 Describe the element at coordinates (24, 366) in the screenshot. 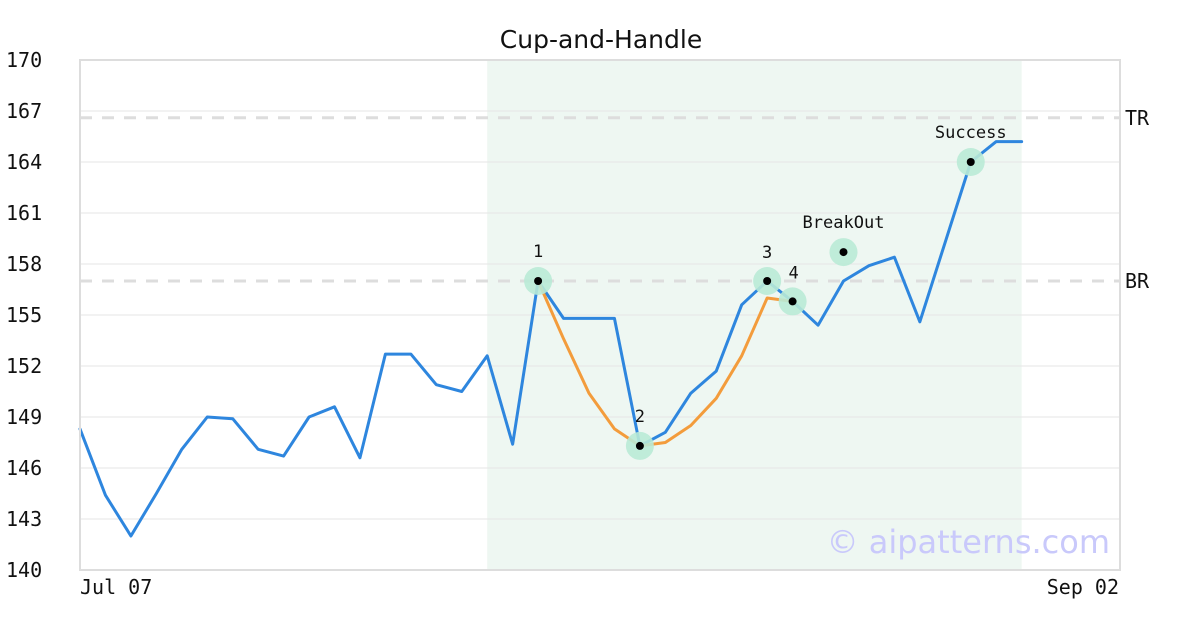

I see `y-tick-label-152: 152` at that location.